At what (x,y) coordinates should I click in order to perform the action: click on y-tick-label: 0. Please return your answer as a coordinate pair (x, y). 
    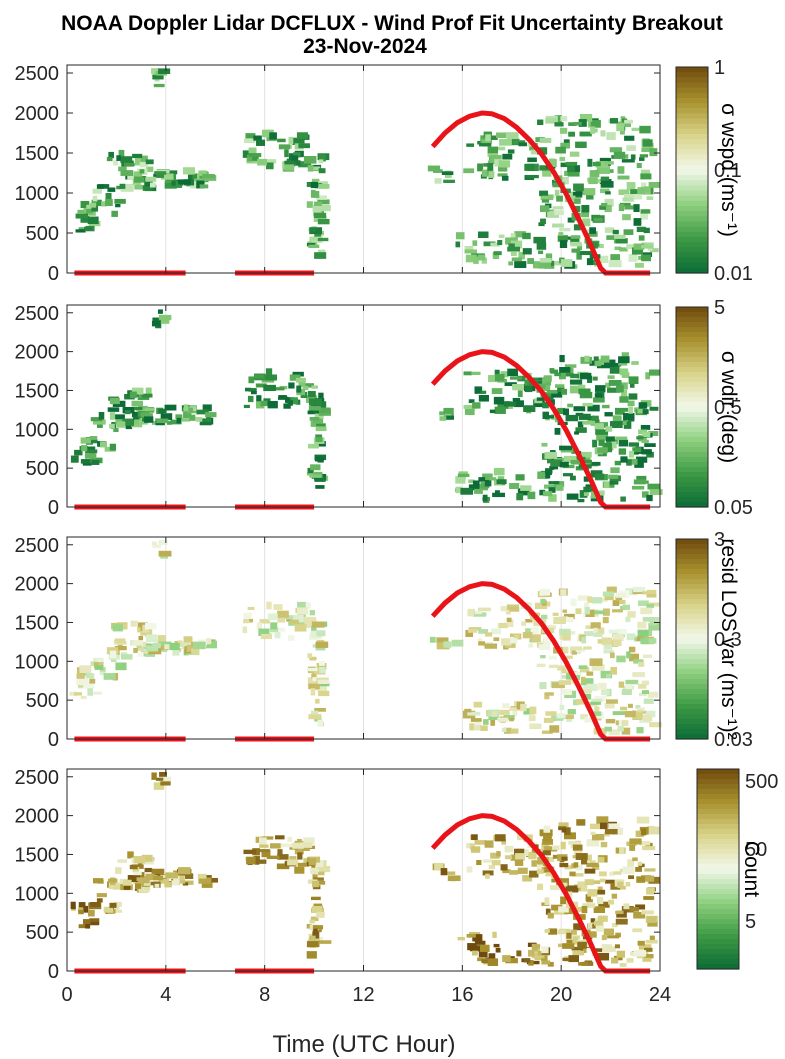
    Looking at the image, I should click on (53, 508).